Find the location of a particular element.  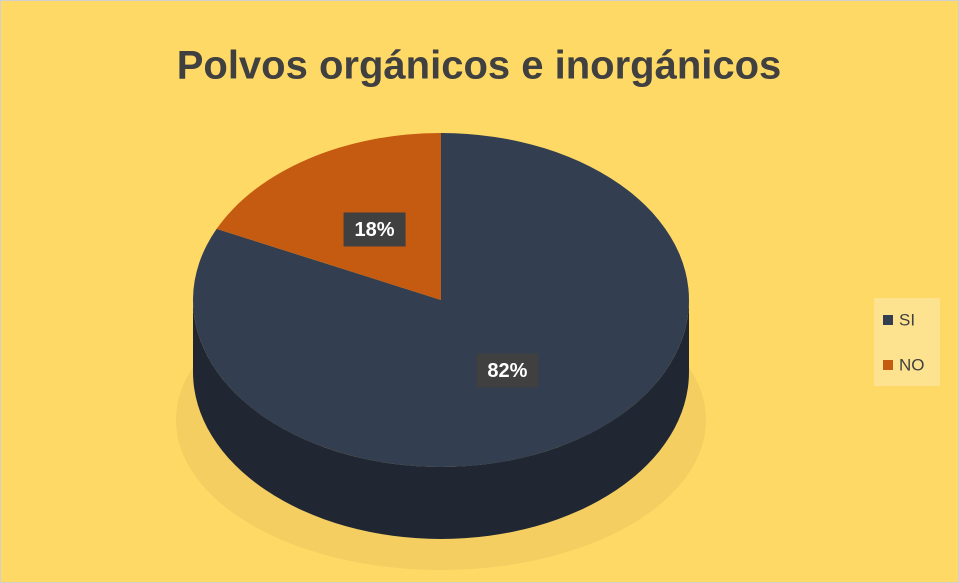

data-label: 82% is located at coordinates (507, 371).